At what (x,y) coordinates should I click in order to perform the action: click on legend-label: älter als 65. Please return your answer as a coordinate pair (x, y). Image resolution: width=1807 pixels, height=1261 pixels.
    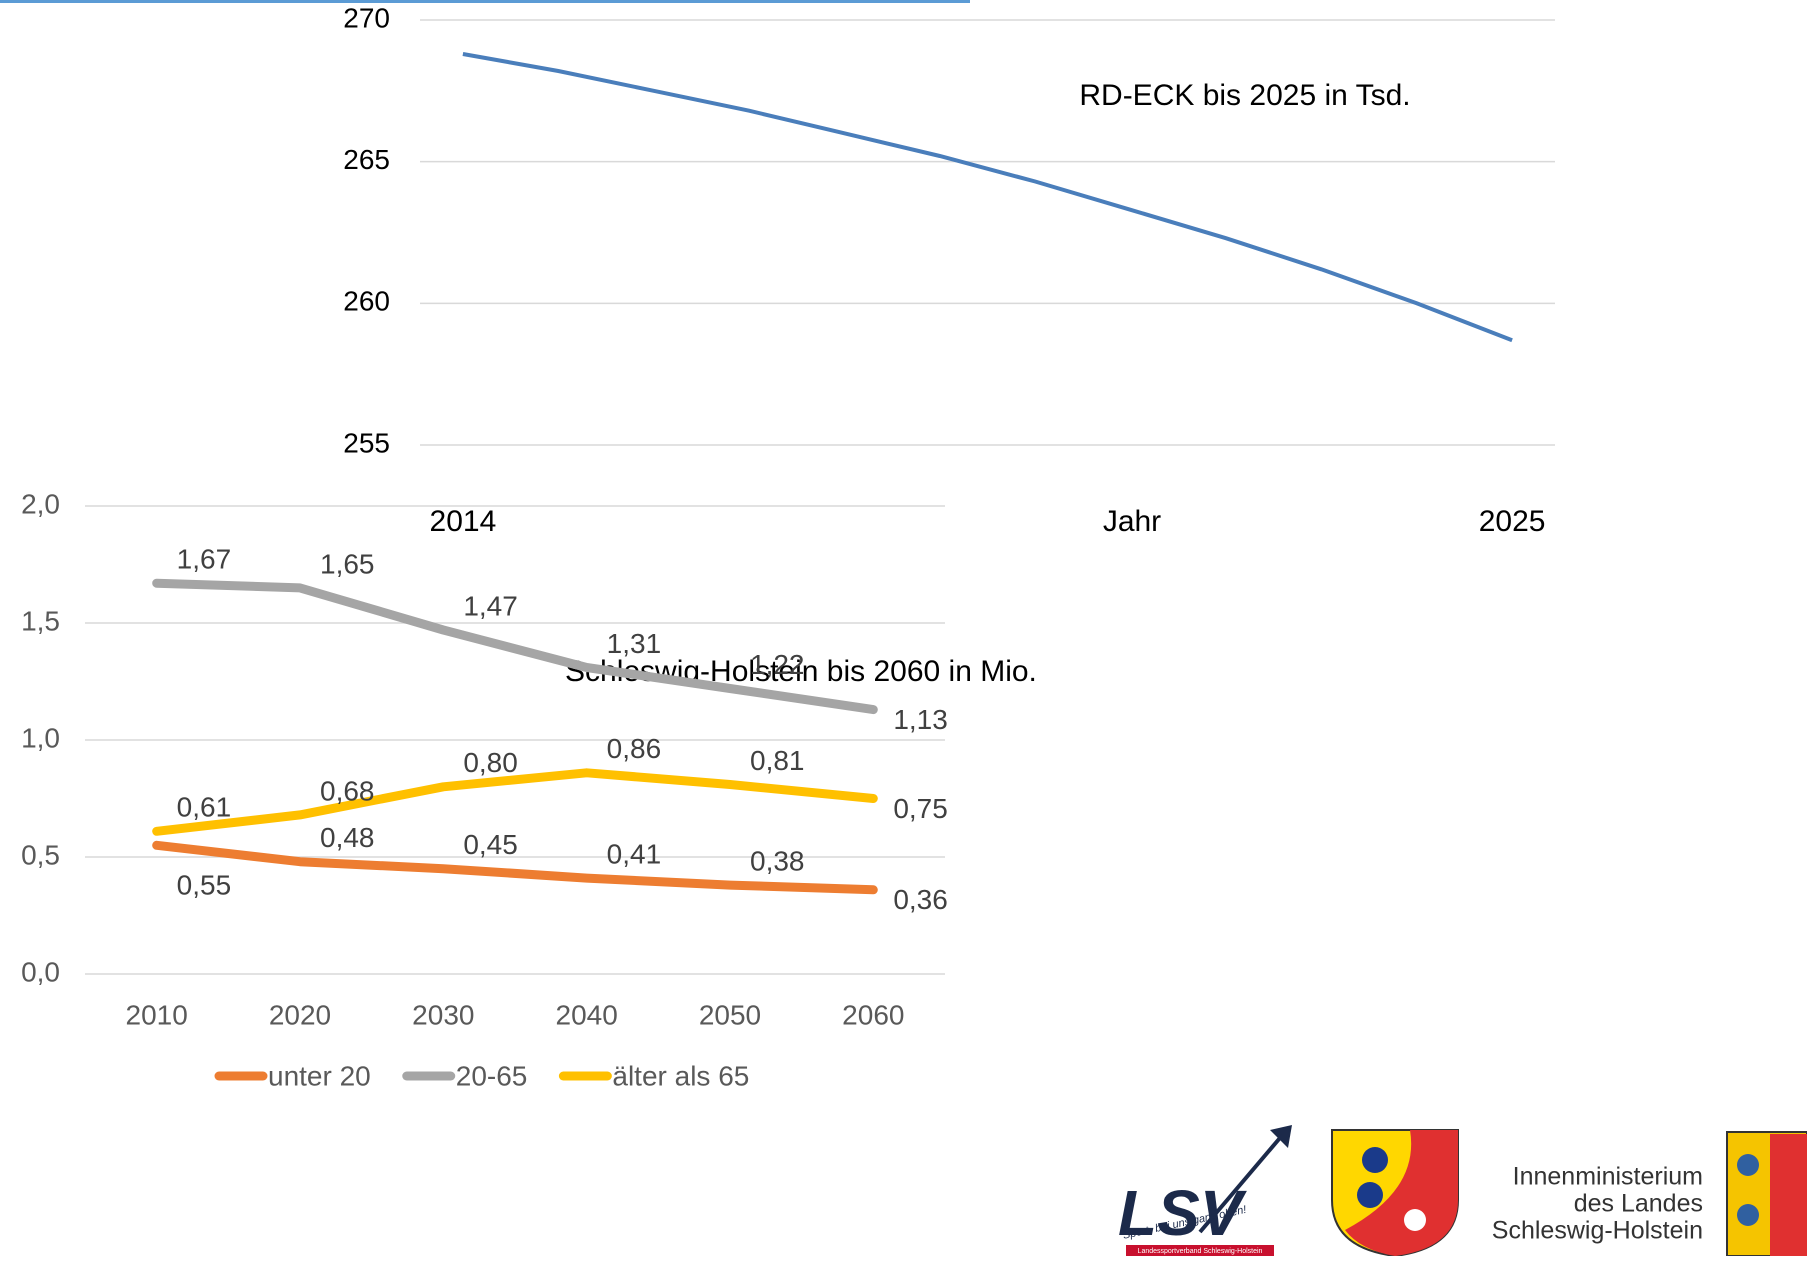
    Looking at the image, I should click on (680, 1075).